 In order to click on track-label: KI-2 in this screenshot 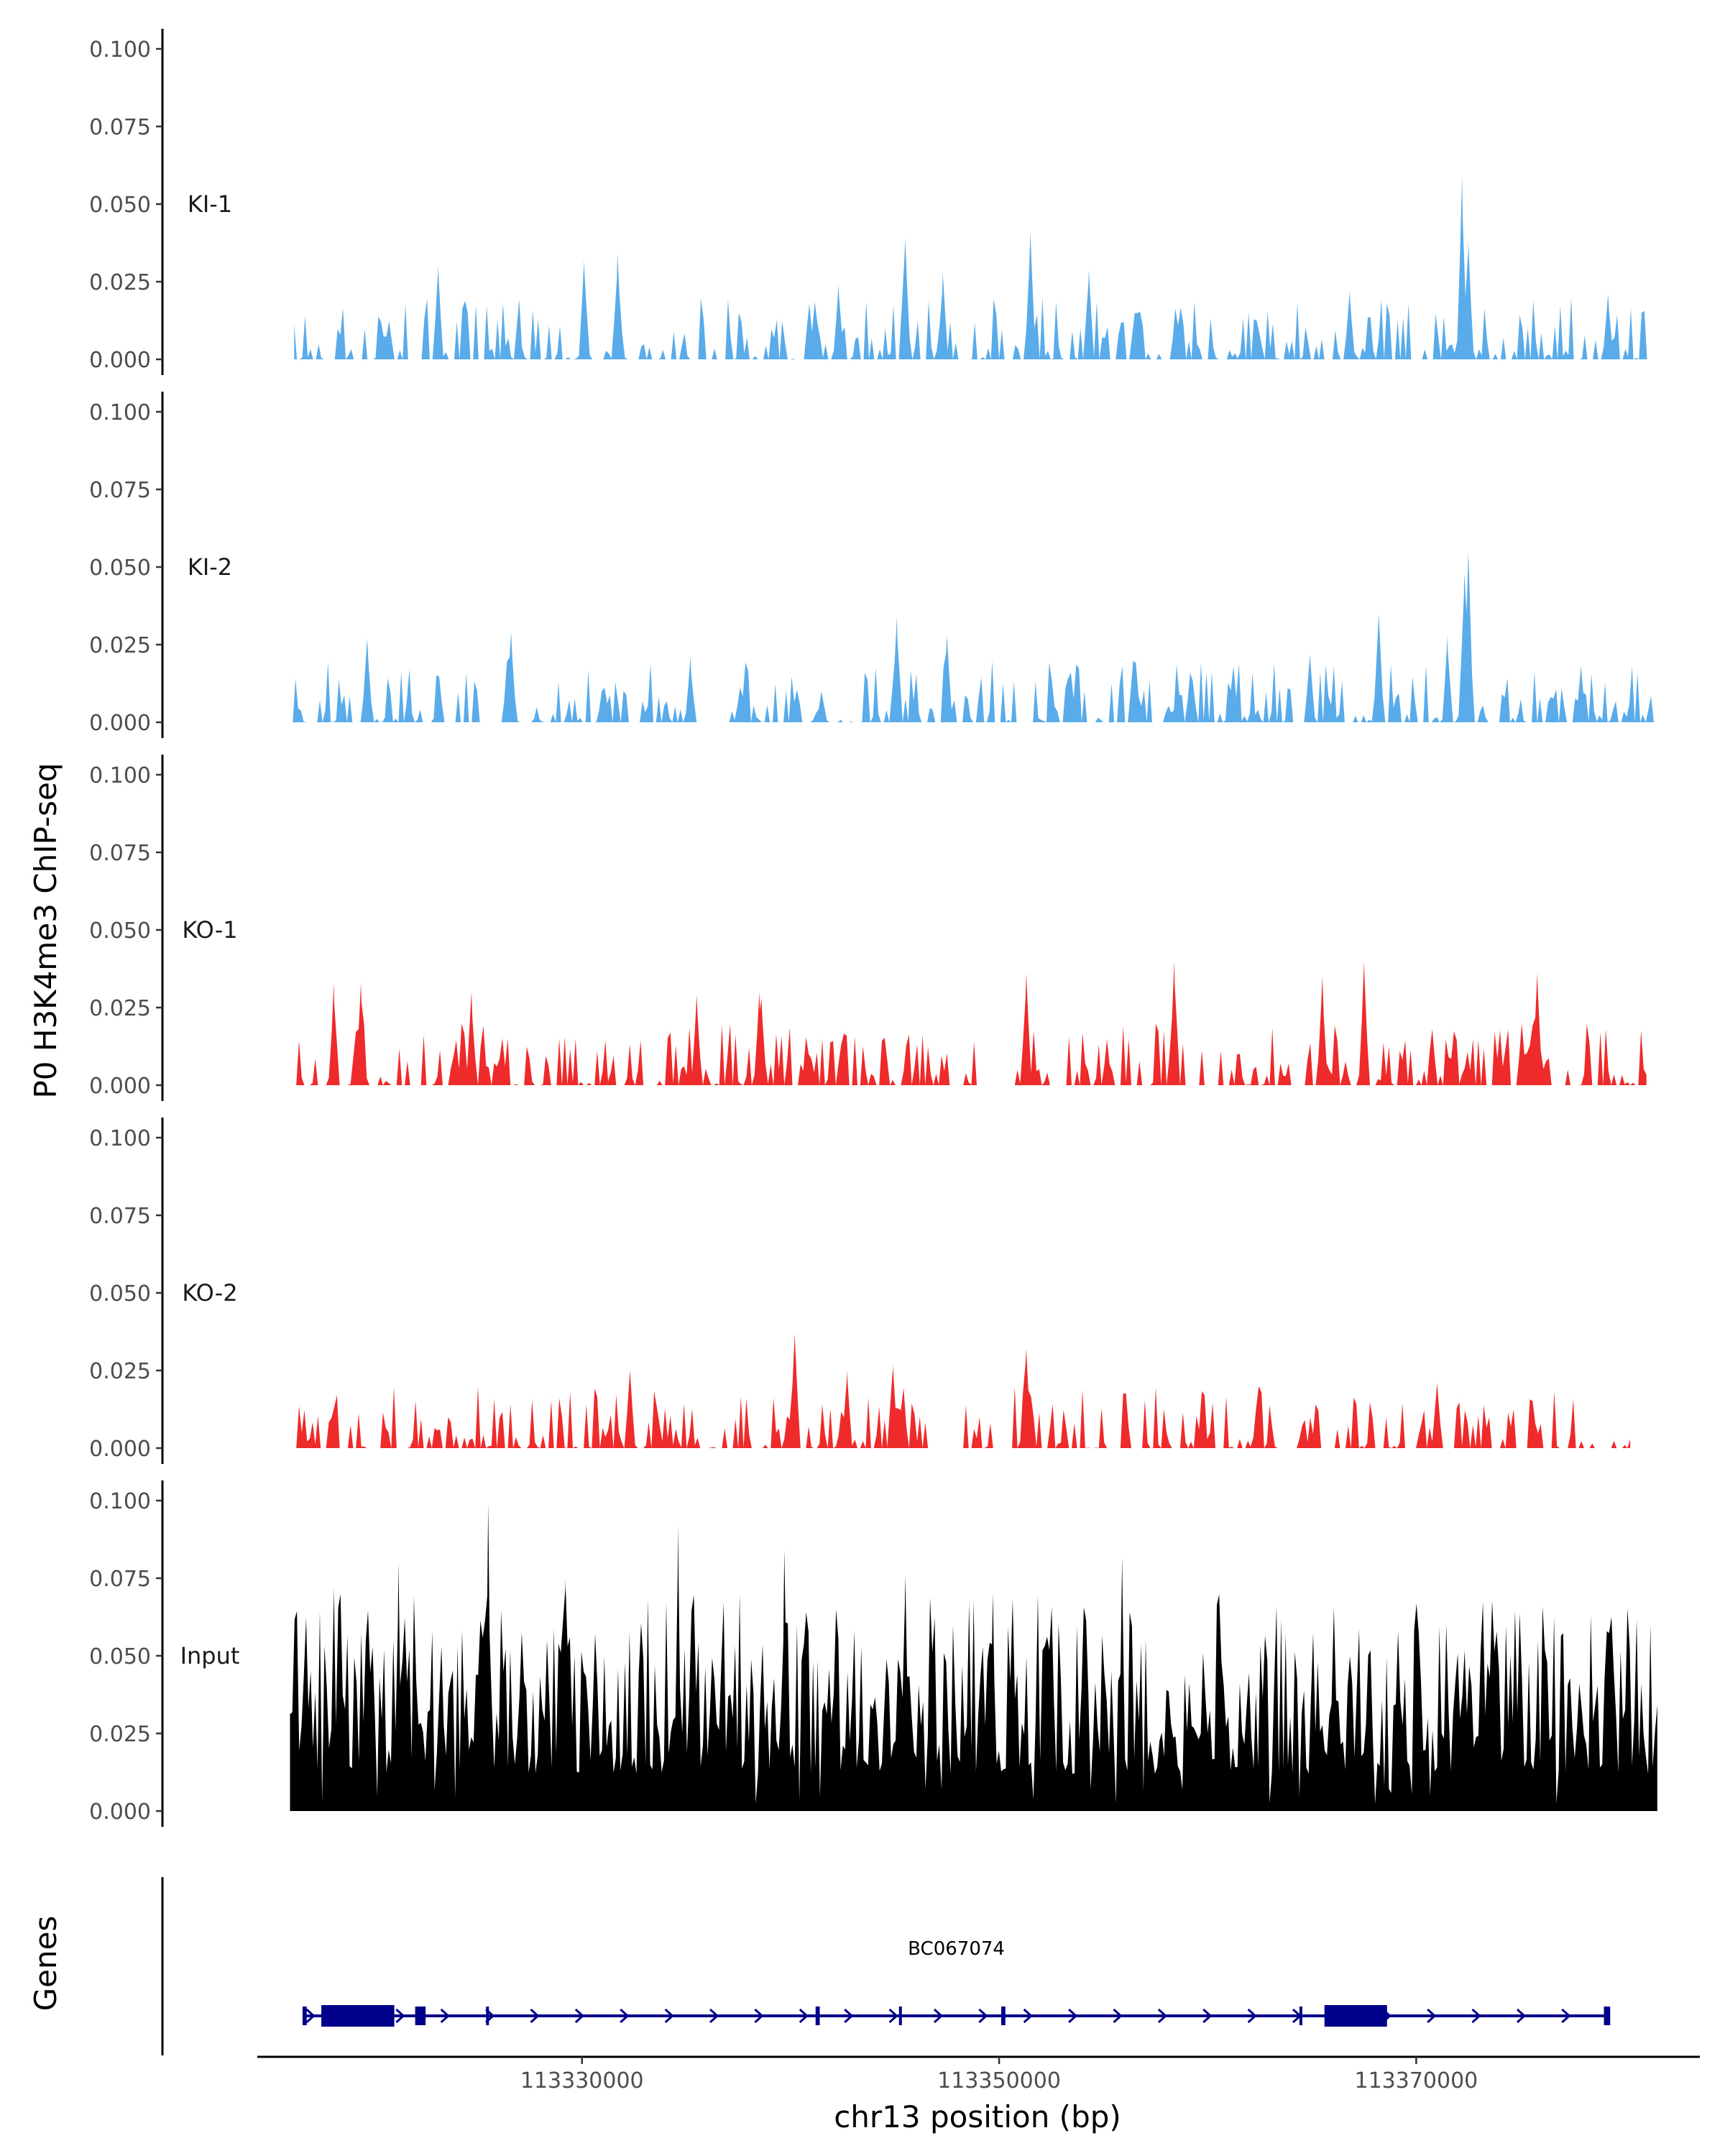, I will do `click(210, 567)`.